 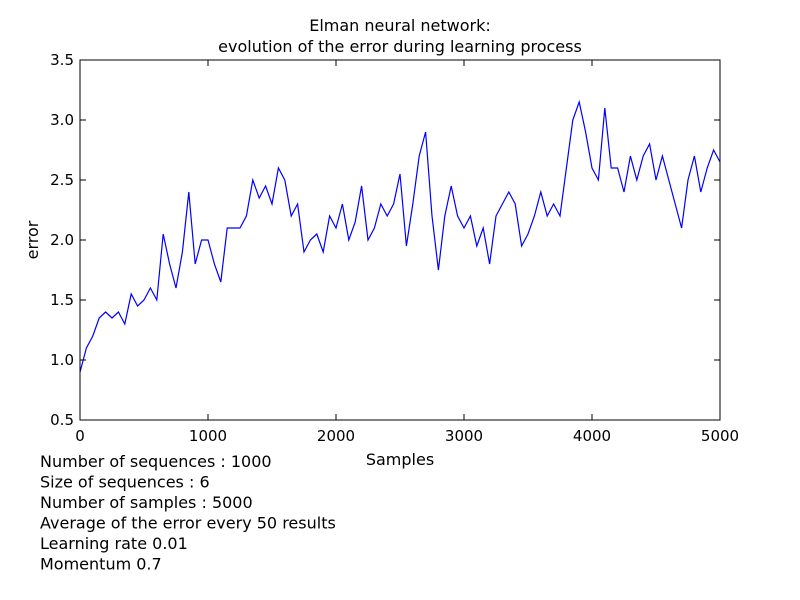 What do you see at coordinates (32, 239) in the screenshot?
I see `y-axis-label: error` at bounding box center [32, 239].